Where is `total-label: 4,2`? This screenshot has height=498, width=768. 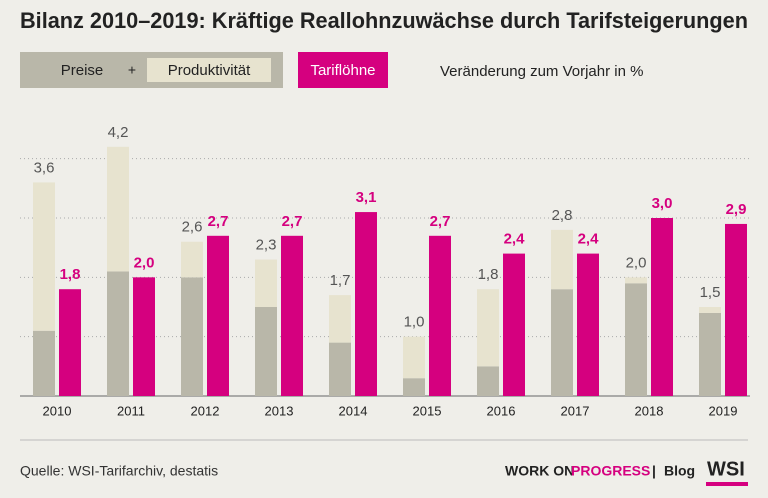
total-label: 4,2 is located at coordinates (118, 132).